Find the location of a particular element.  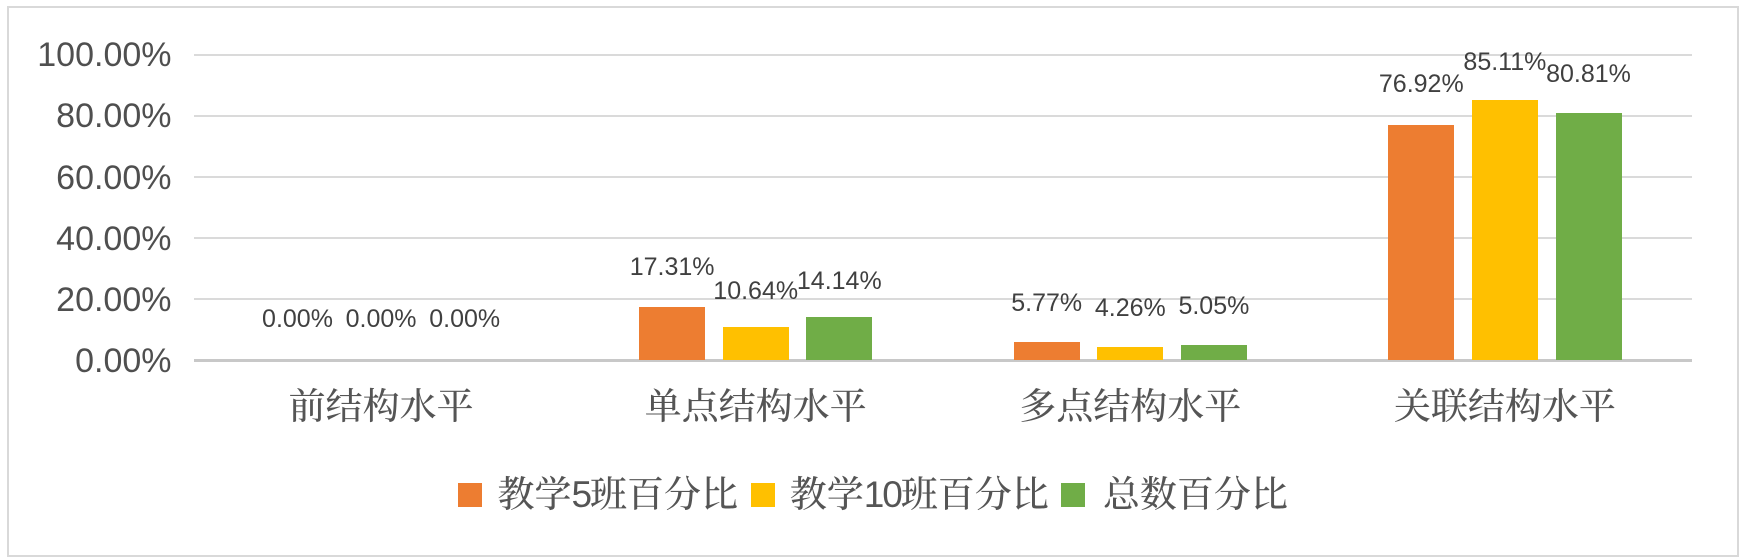

svg-text: 1 is located at coordinates (874, 494).